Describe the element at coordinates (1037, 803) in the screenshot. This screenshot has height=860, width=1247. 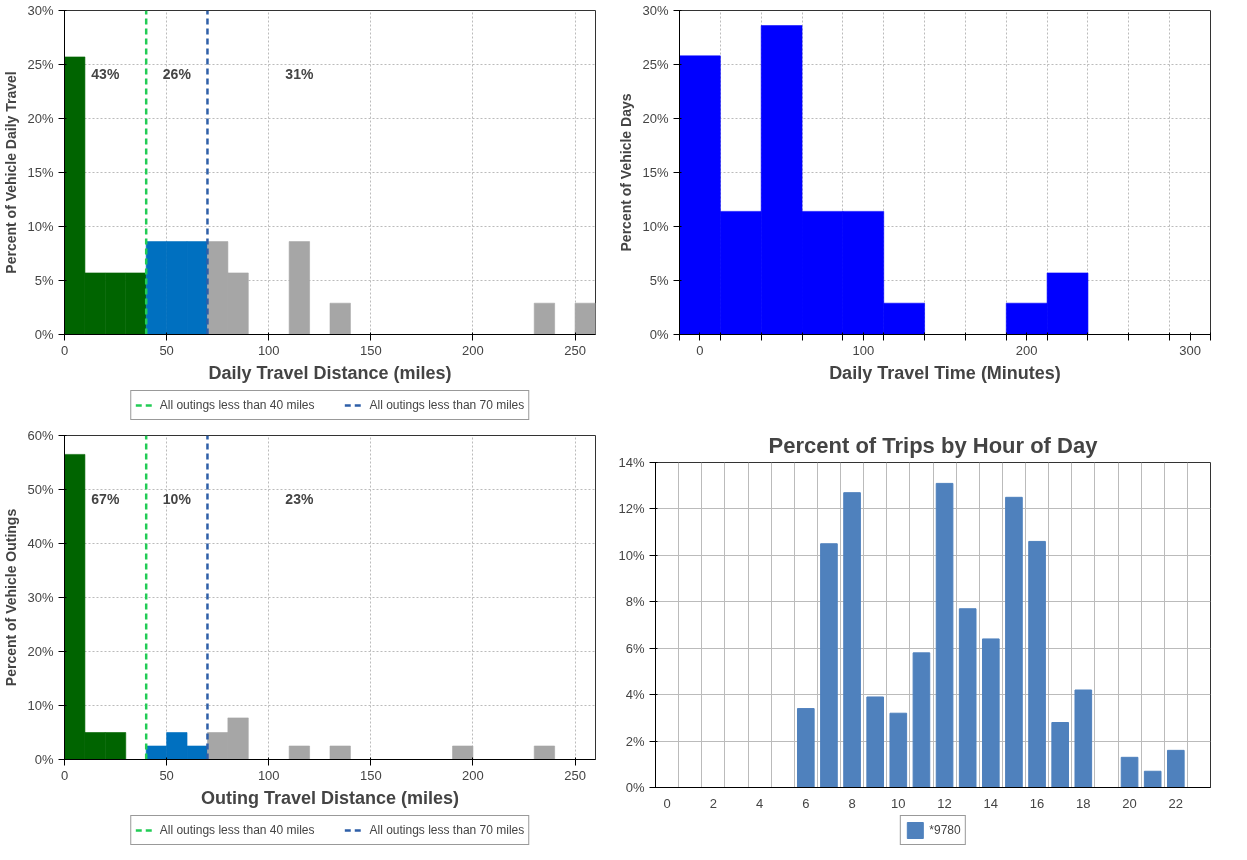
I see `x-tick-label: 16` at that location.